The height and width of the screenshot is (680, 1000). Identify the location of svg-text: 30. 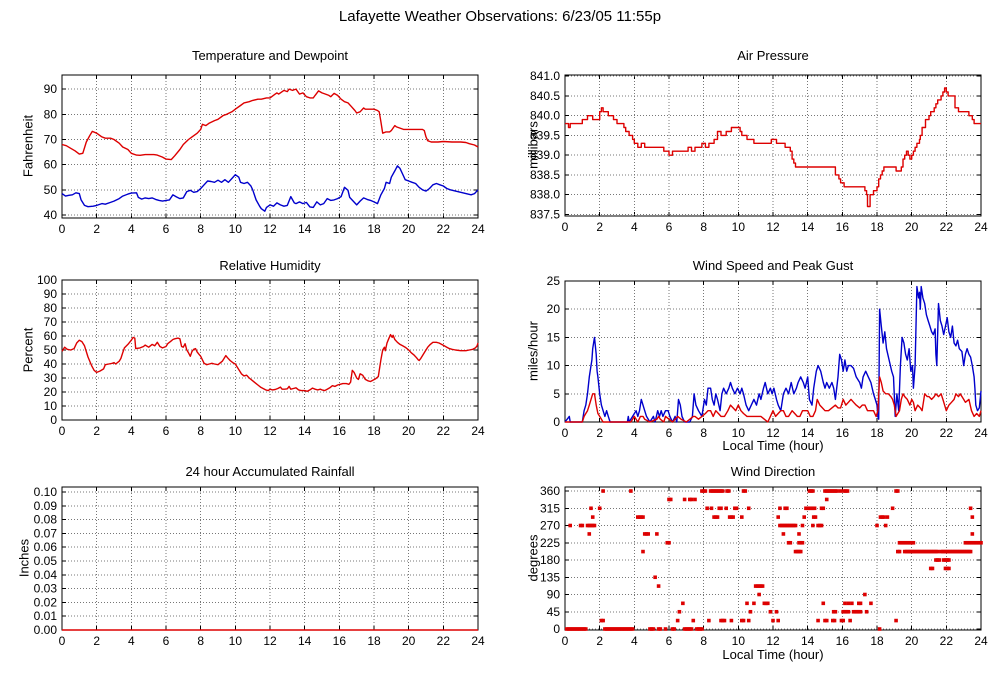
(51, 378).